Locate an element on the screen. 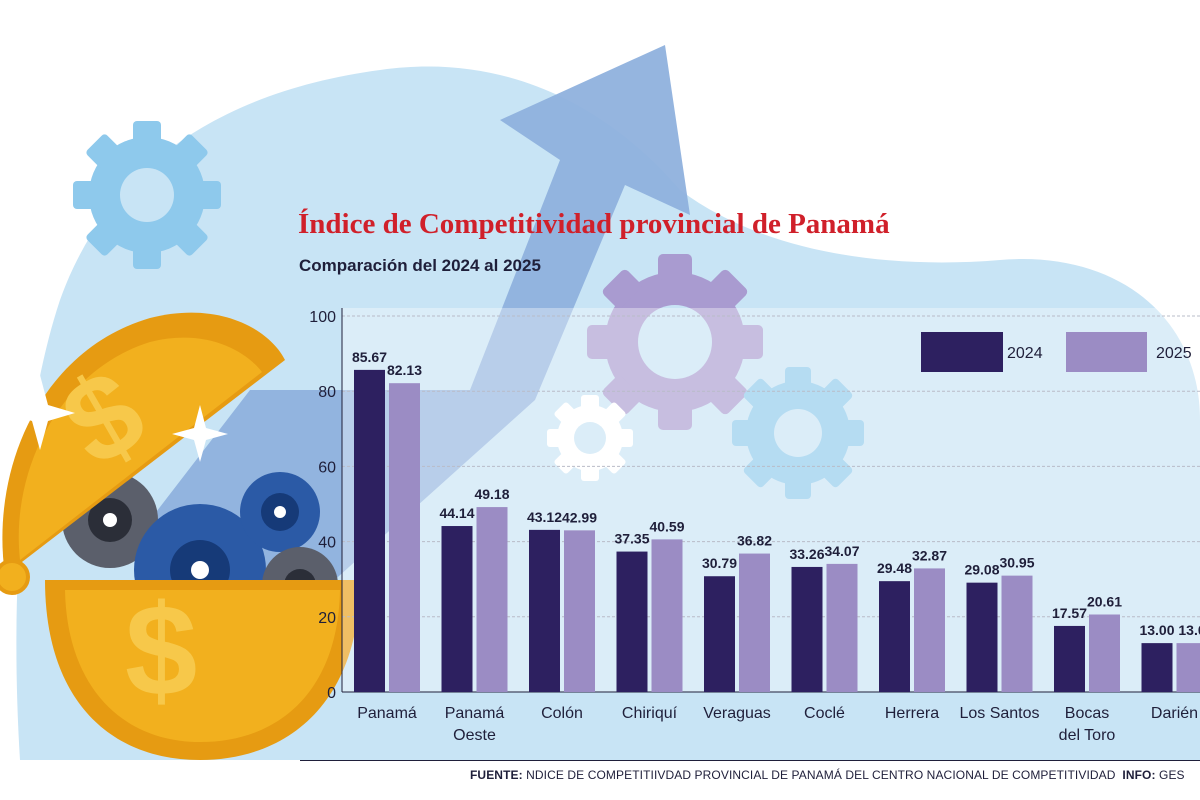  data-label: 13.0 is located at coordinates (1189, 630).